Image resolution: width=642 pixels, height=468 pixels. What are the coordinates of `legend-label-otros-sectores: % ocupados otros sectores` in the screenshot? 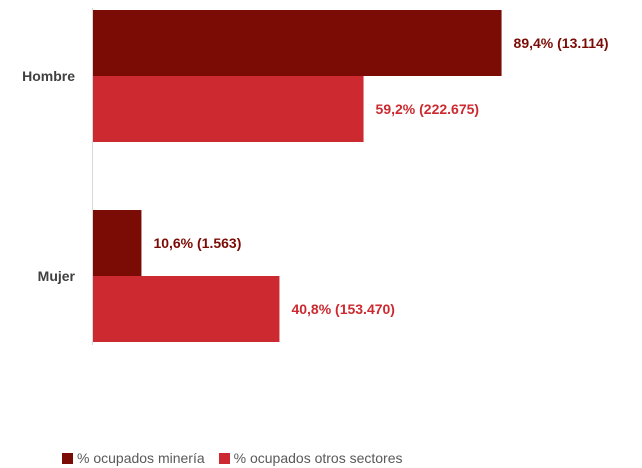 It's located at (318, 458).